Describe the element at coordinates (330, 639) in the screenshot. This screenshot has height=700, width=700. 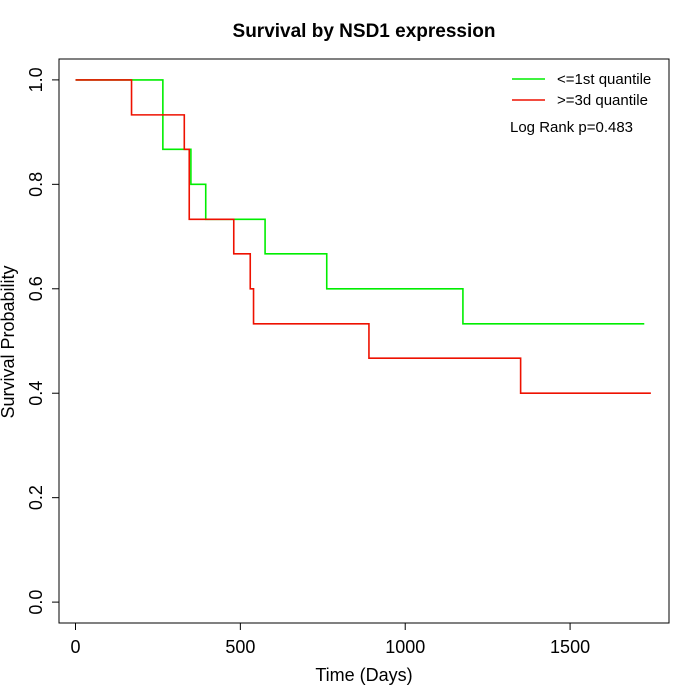
I see `x-axis: 0 500 1000 1500` at that location.